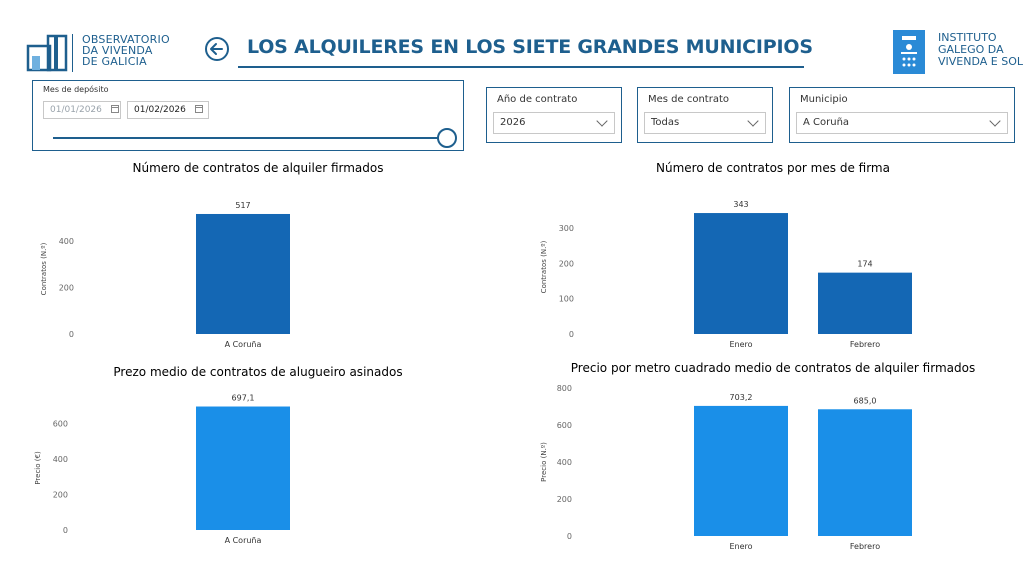 This screenshot has width=1024, height=576. I want to click on data-label: 697,1, so click(243, 398).